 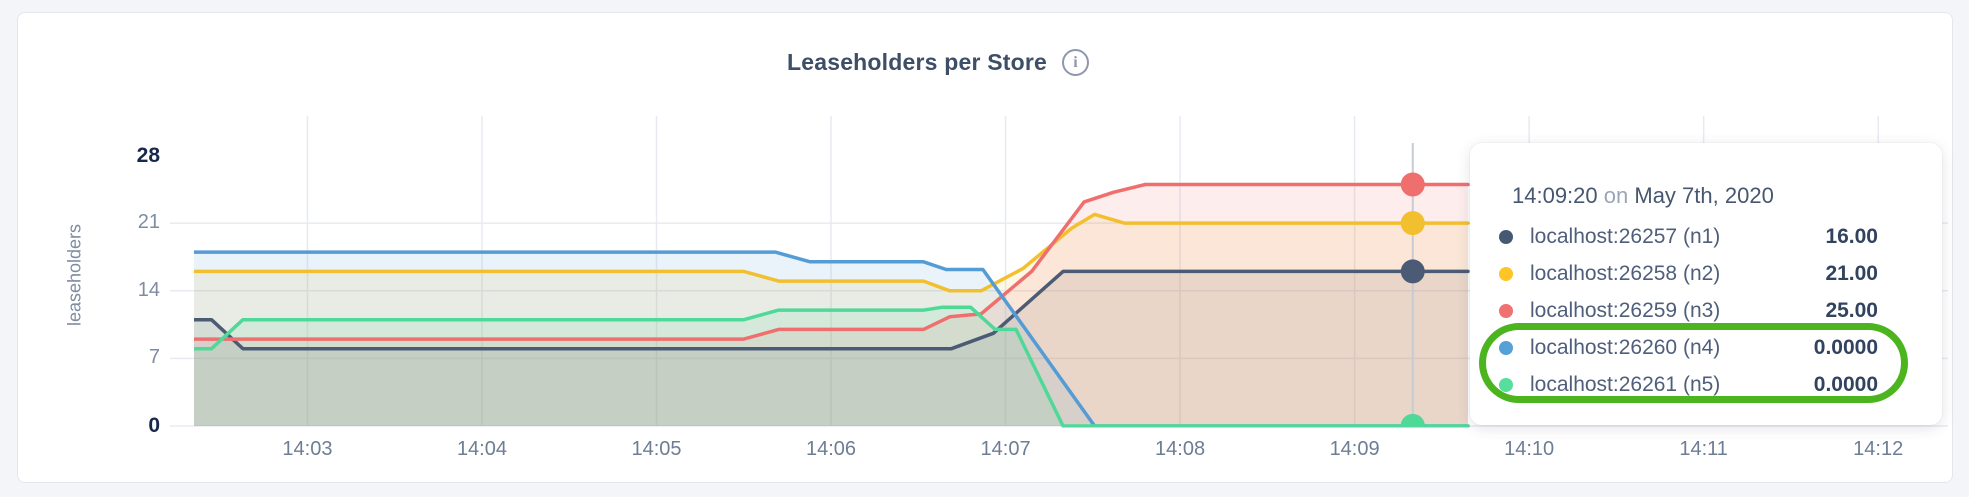 I want to click on chart-title: Leaseholders per Store, so click(x=917, y=62).